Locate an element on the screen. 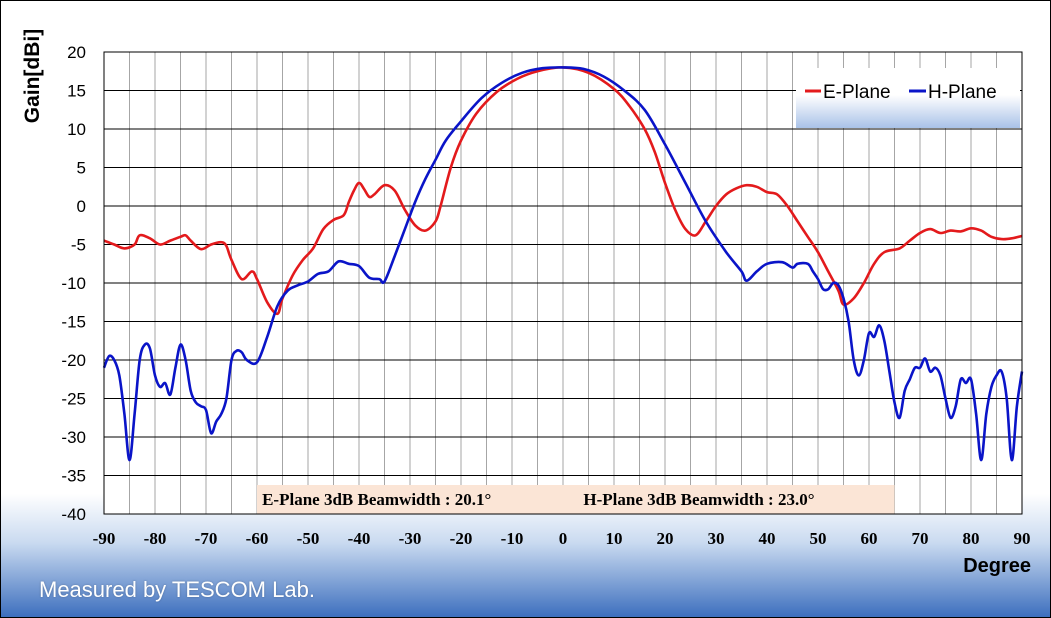 The image size is (1051, 618). legend-e-plane-label: E-Plane is located at coordinates (857, 92).